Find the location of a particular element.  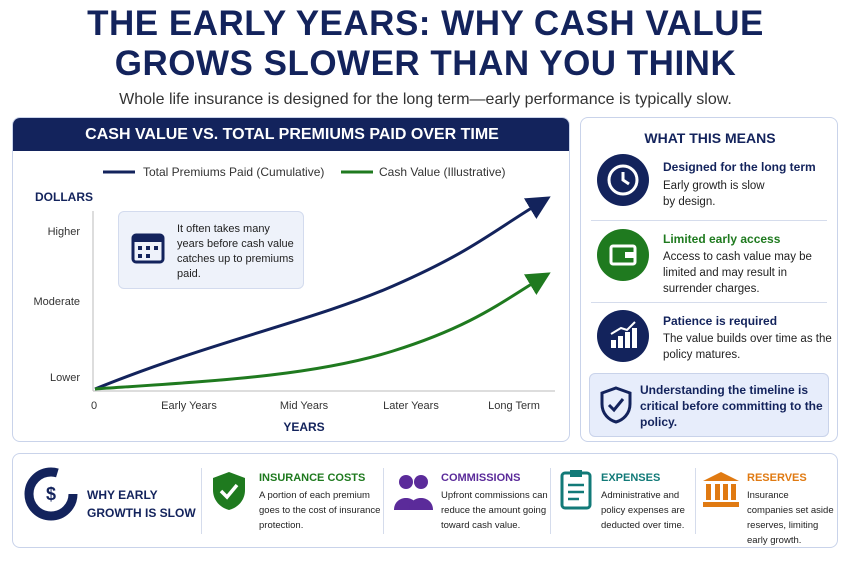

side-title: WHAT THIS MEANS is located at coordinates (710, 138).